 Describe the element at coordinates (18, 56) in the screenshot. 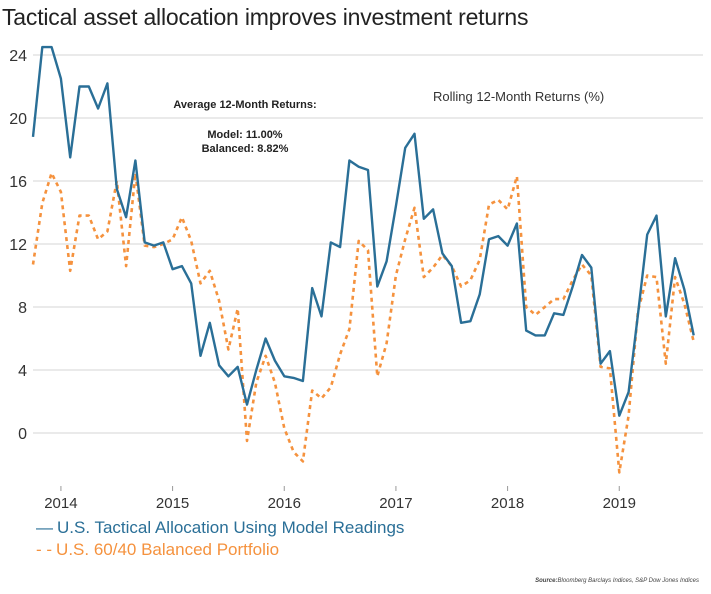

I see `y-tick-label: 24` at that location.